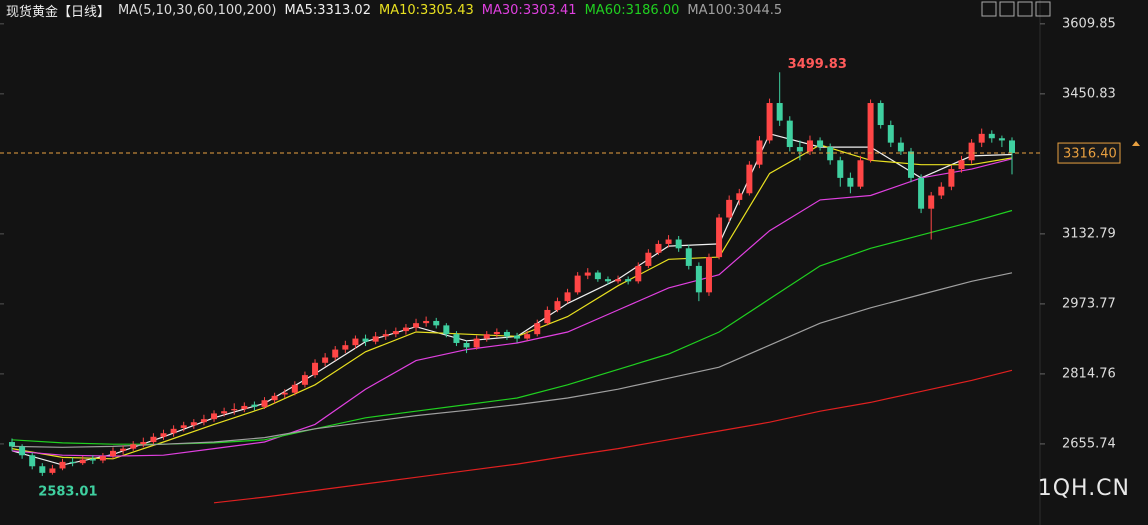 This screenshot has height=525, width=1148. What do you see at coordinates (1089, 233) in the screenshot?
I see `y-tick-label: 3132.79` at bounding box center [1089, 233].